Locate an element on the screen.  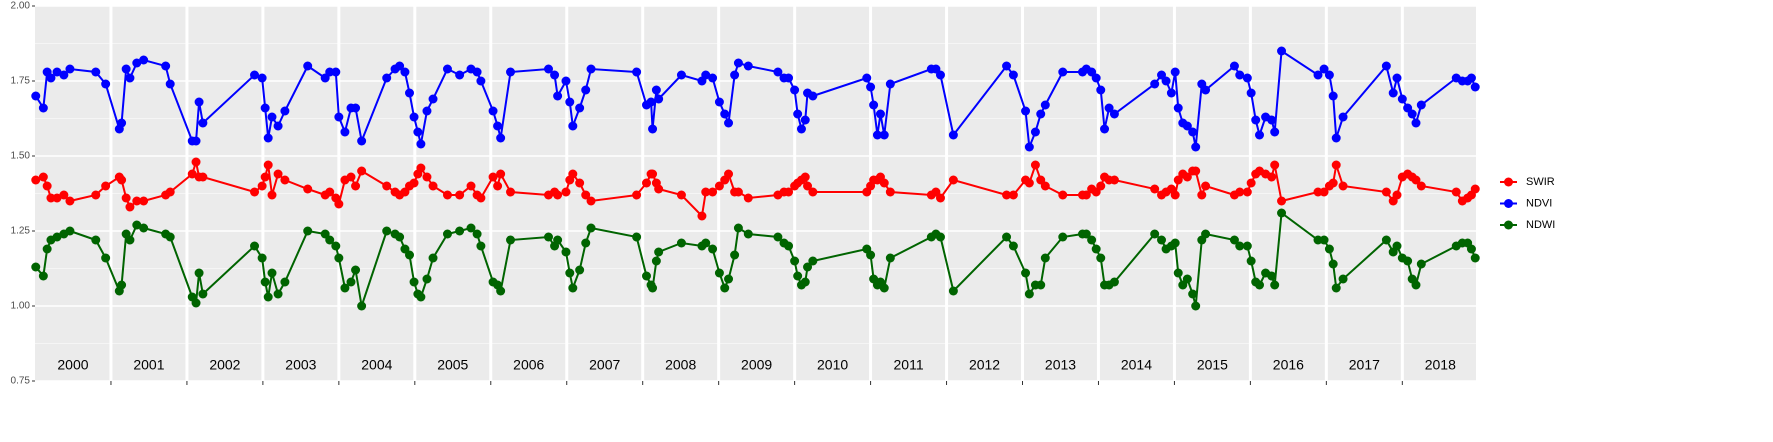
y-tick-label: 1.25 is located at coordinates (21, 231).